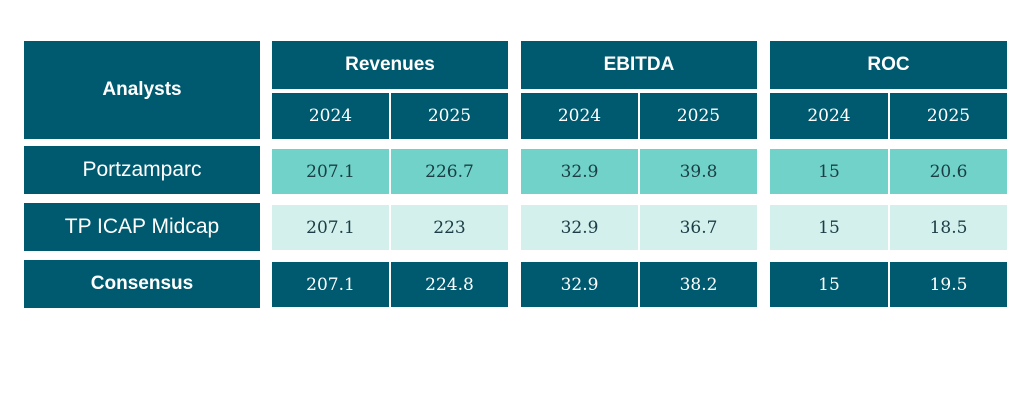 The height and width of the screenshot is (401, 1030). What do you see at coordinates (142, 227) in the screenshot?
I see `row-label-tp-icap-midcap: TP ICAP Midcap` at bounding box center [142, 227].